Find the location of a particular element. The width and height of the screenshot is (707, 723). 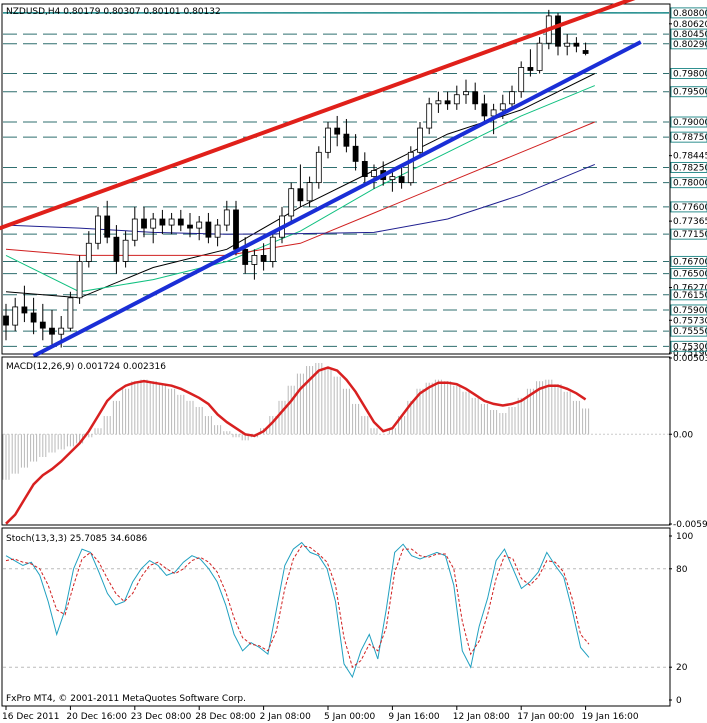

price-tick-label: 0.76270 is located at coordinates (690, 289).